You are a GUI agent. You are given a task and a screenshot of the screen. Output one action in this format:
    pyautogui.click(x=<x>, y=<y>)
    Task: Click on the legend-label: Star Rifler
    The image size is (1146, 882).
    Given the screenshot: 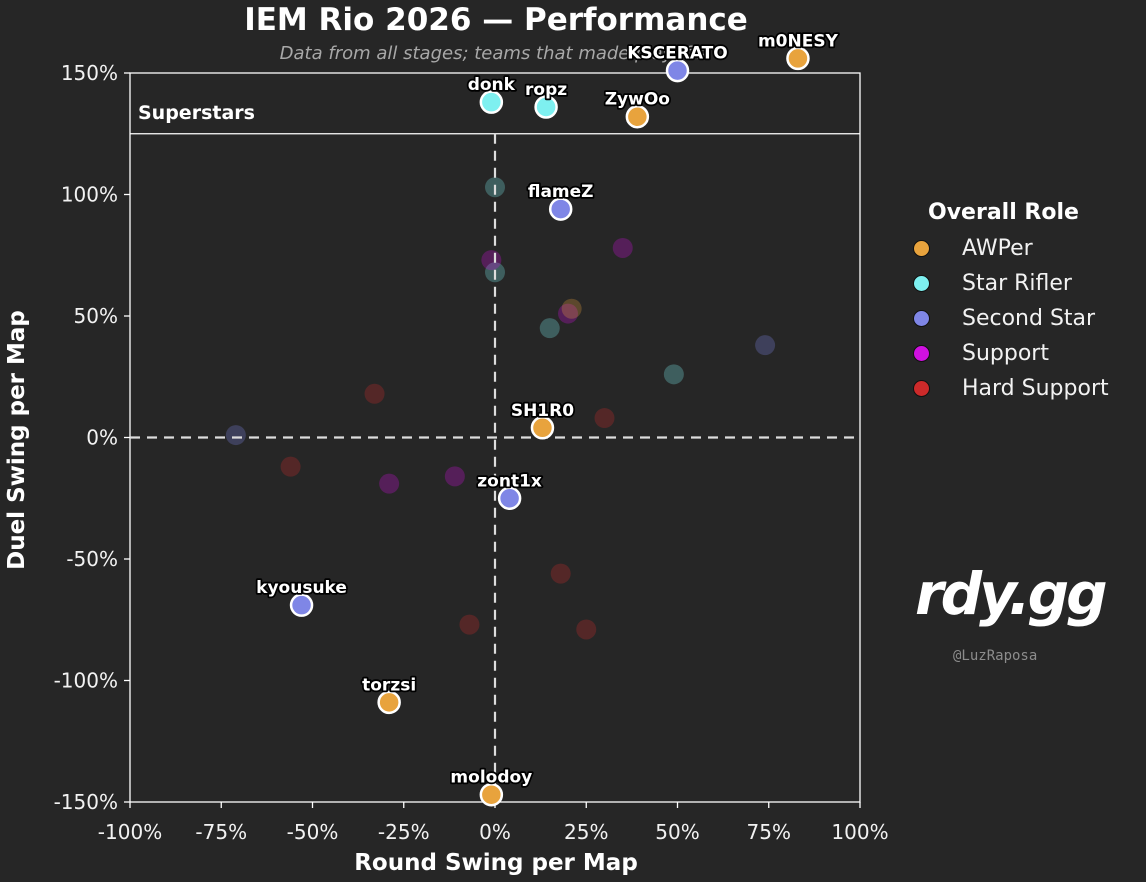 What is the action you would take?
    pyautogui.click(x=1017, y=283)
    